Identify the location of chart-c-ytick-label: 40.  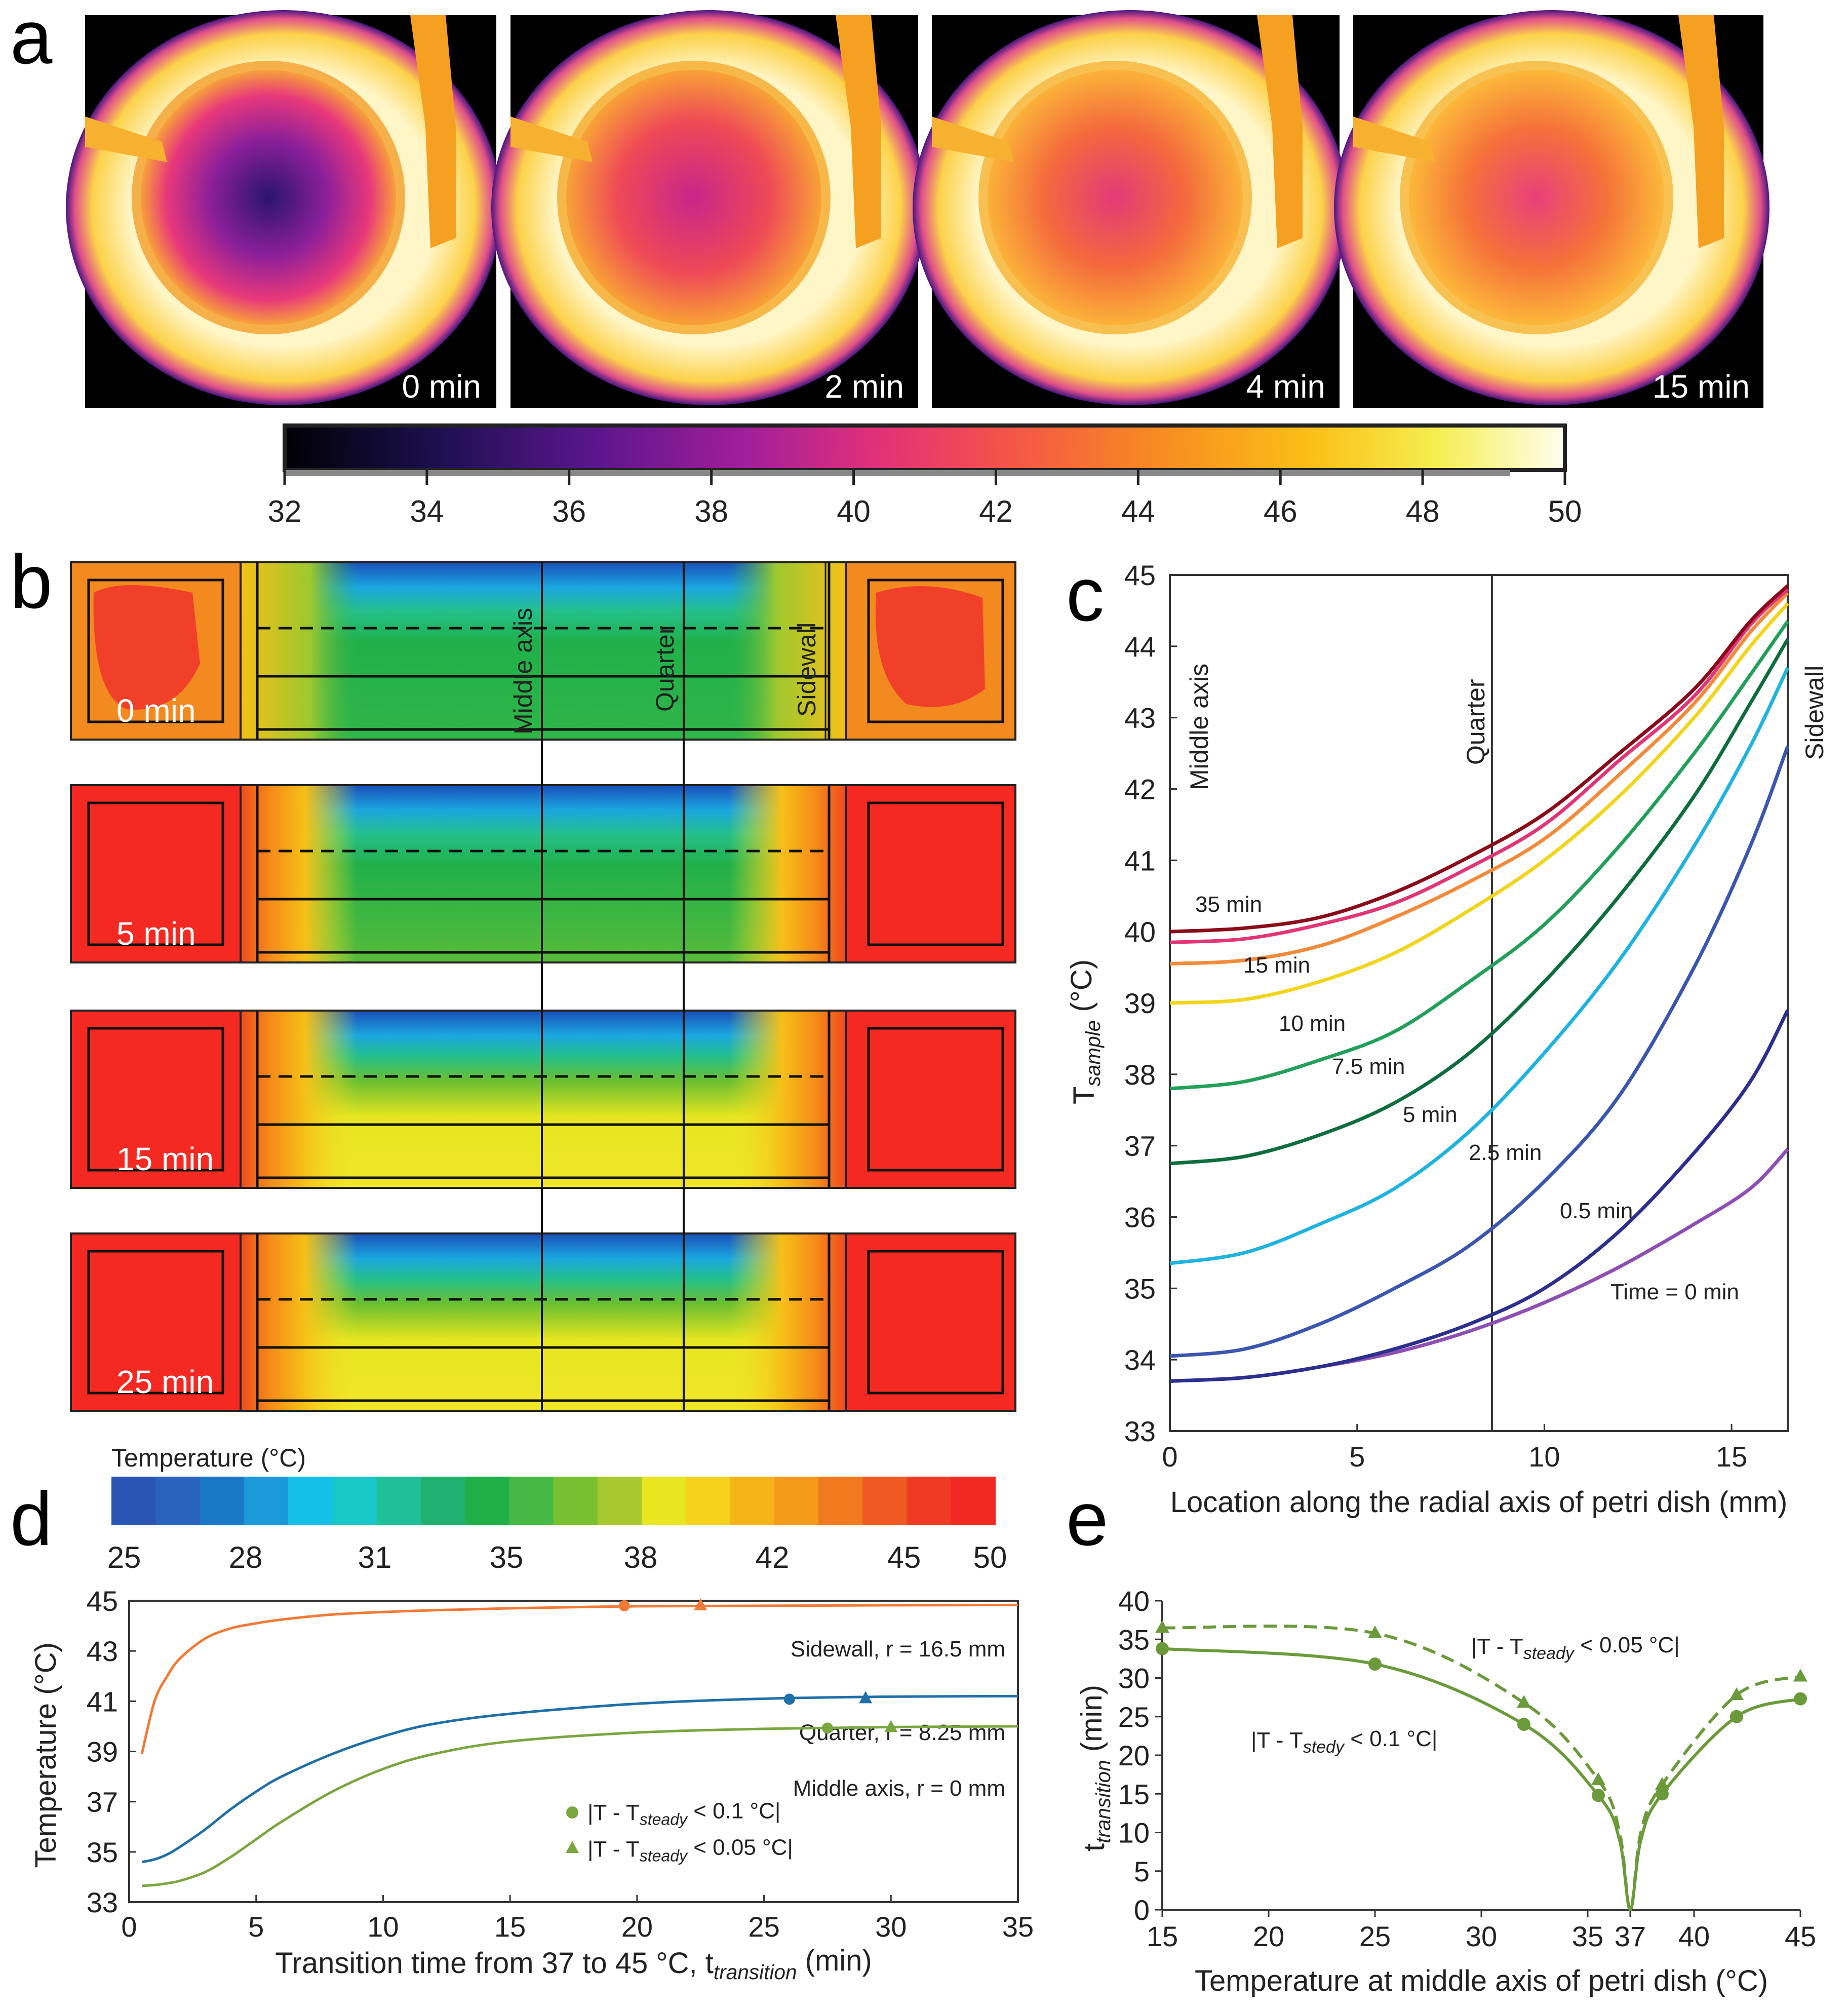
(1140, 932).